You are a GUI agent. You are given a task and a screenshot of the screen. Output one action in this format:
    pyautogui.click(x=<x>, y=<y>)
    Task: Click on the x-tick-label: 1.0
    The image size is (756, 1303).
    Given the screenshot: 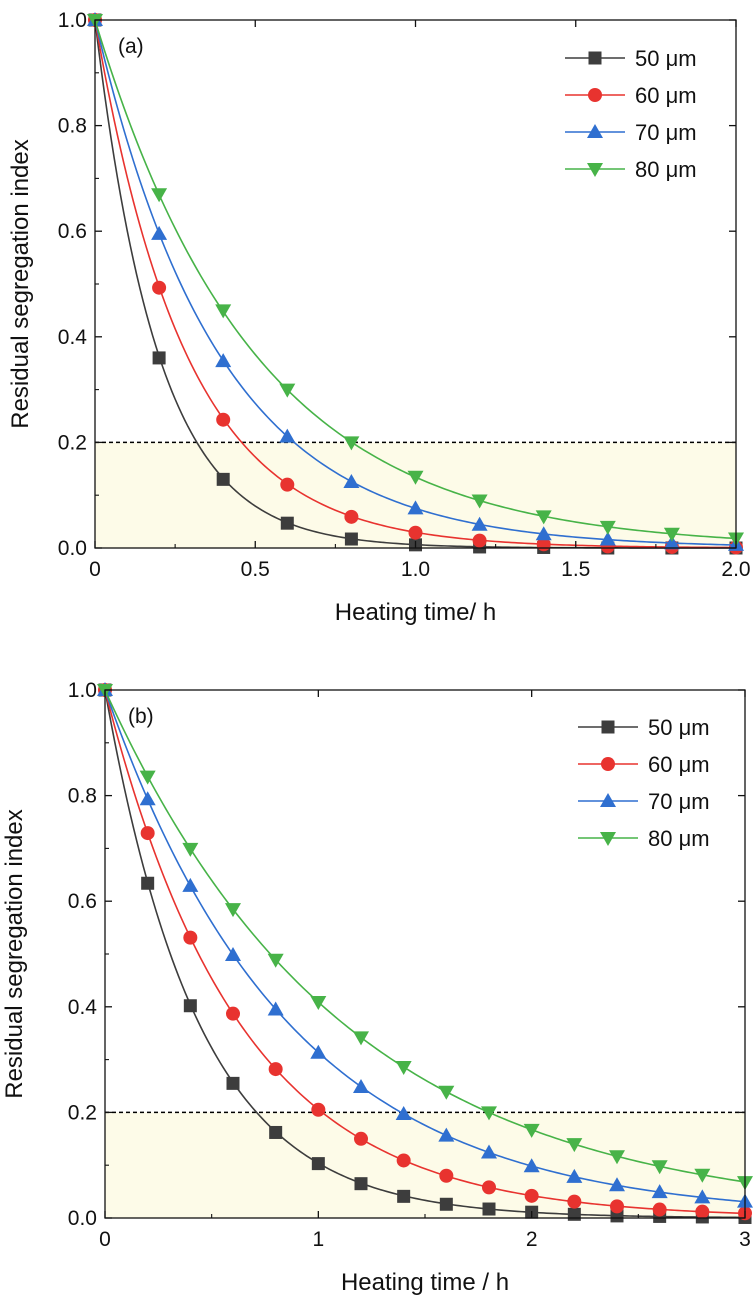 What is the action you would take?
    pyautogui.click(x=415, y=569)
    